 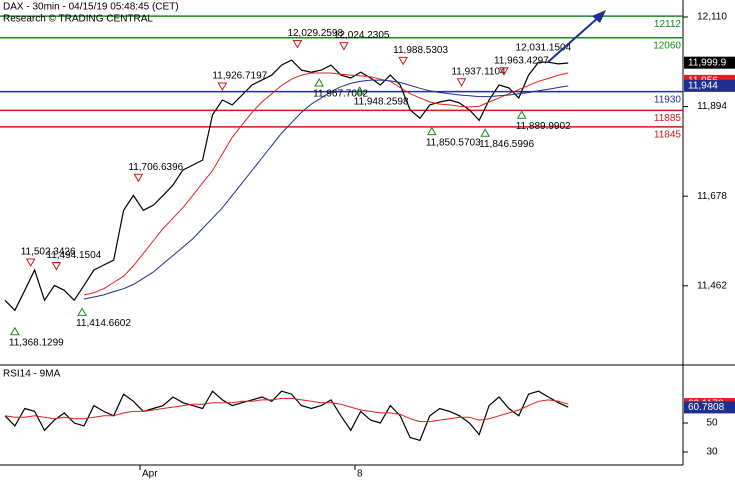 I want to click on low-label: 11,948.2598, so click(x=381, y=102).